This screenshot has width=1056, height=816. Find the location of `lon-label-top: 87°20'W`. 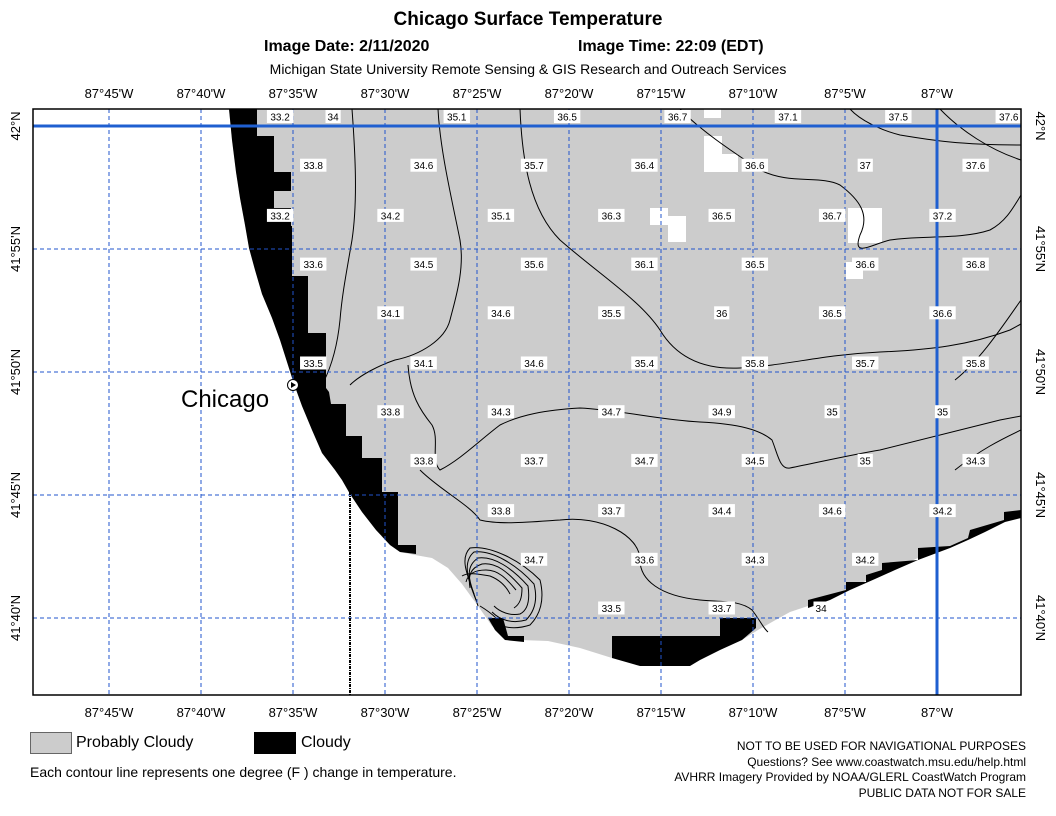

lon-label-top: 87°20'W is located at coordinates (570, 93).